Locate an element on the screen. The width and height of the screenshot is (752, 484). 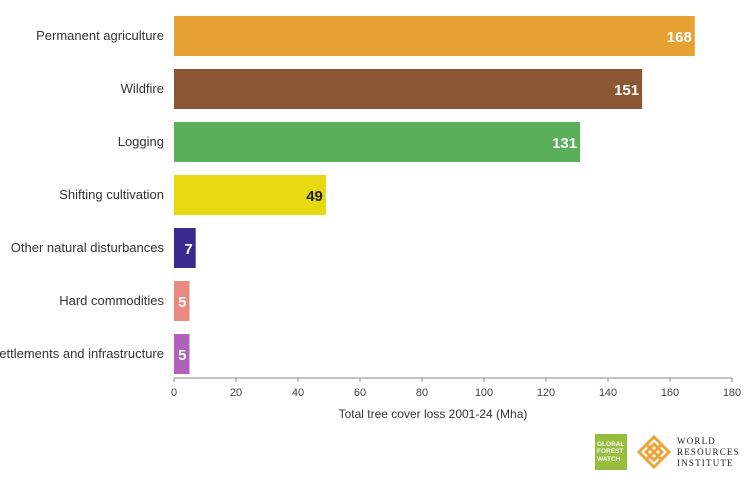
value-label: 168 is located at coordinates (679, 37).